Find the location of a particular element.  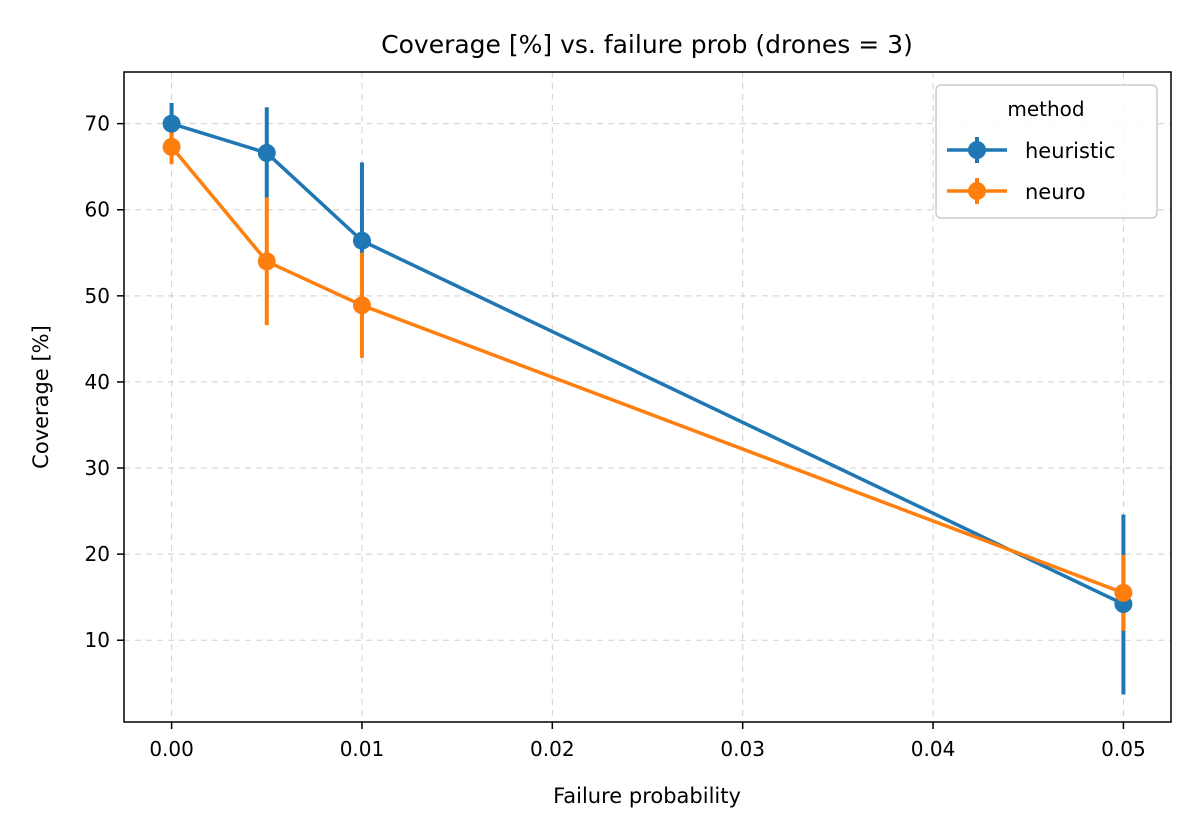

y-tick-label: 70 is located at coordinates (97, 124).